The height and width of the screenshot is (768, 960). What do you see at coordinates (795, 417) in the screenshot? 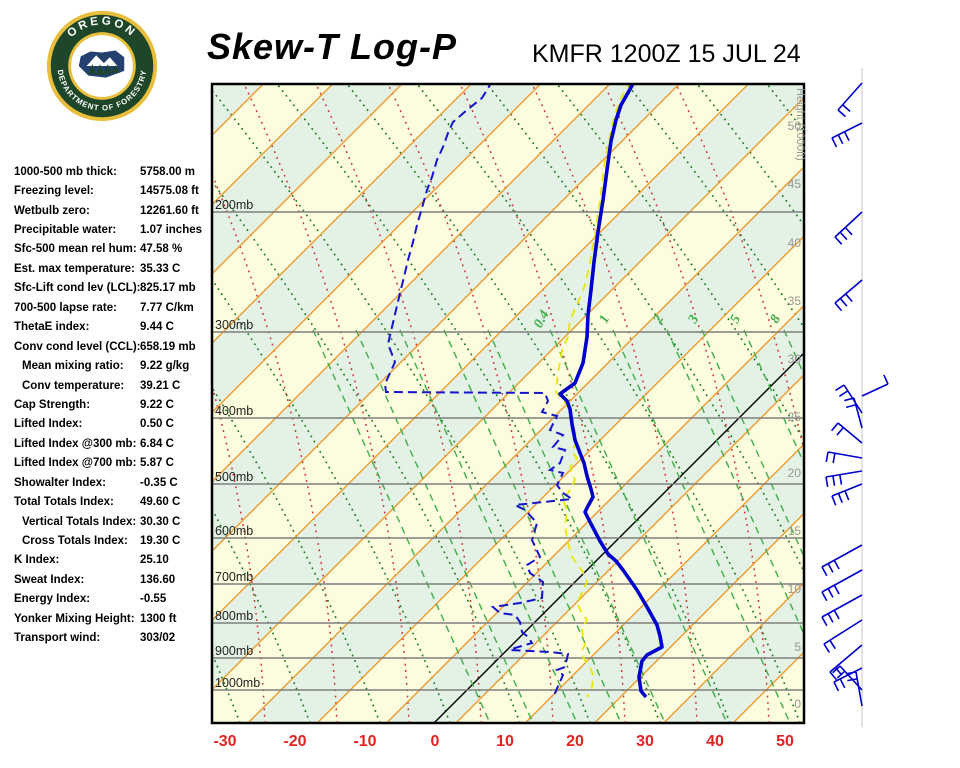
I see `height-label: 25` at bounding box center [795, 417].